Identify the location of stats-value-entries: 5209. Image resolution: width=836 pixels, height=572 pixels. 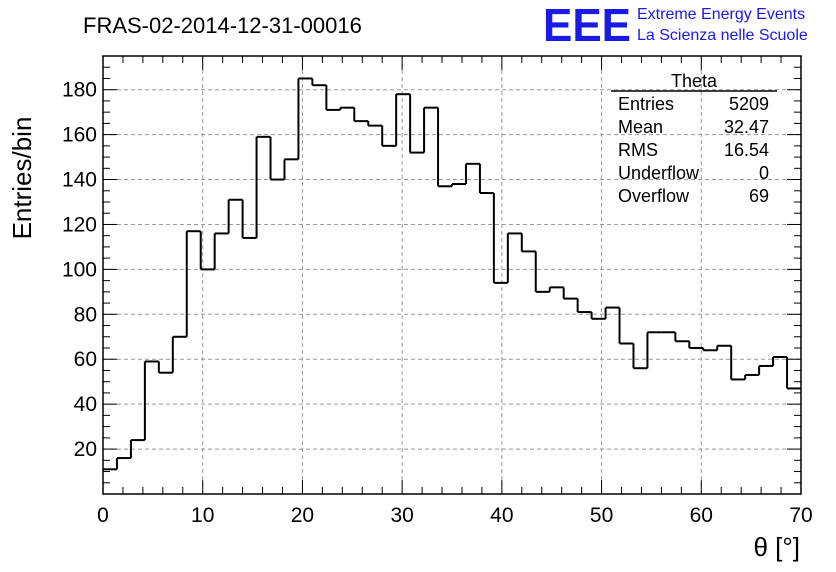
(749, 104).